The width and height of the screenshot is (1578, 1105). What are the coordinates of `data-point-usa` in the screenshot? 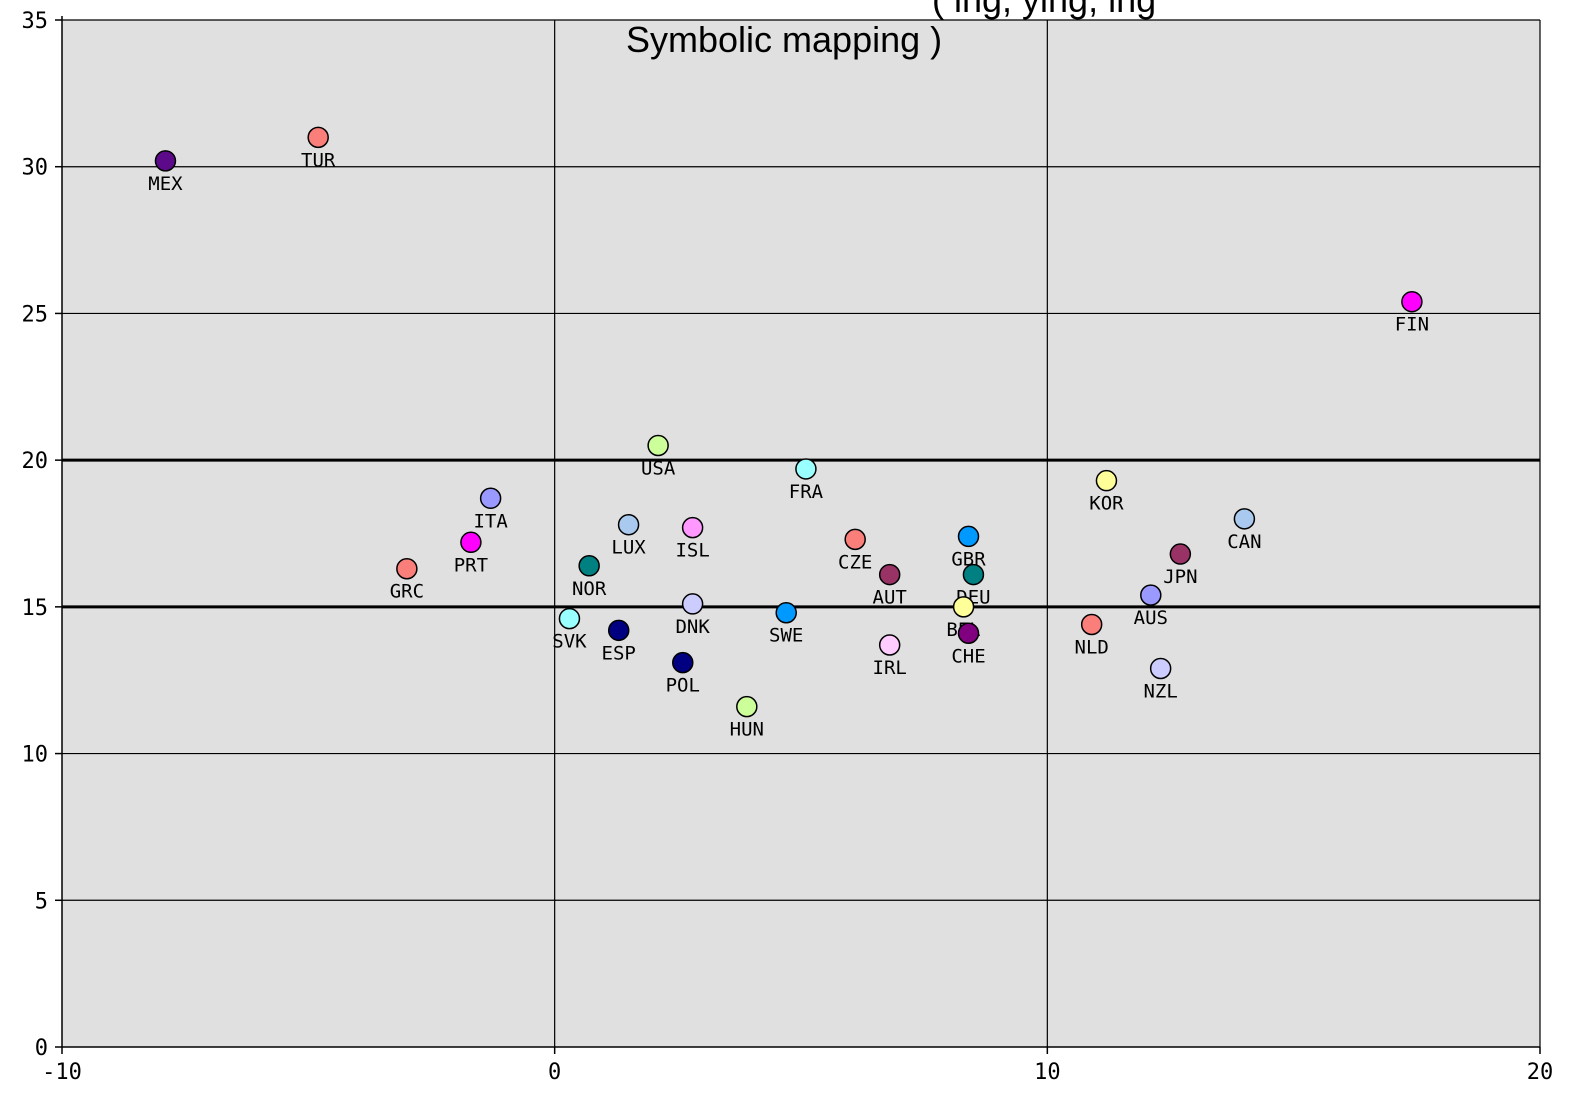 It's located at (658, 445).